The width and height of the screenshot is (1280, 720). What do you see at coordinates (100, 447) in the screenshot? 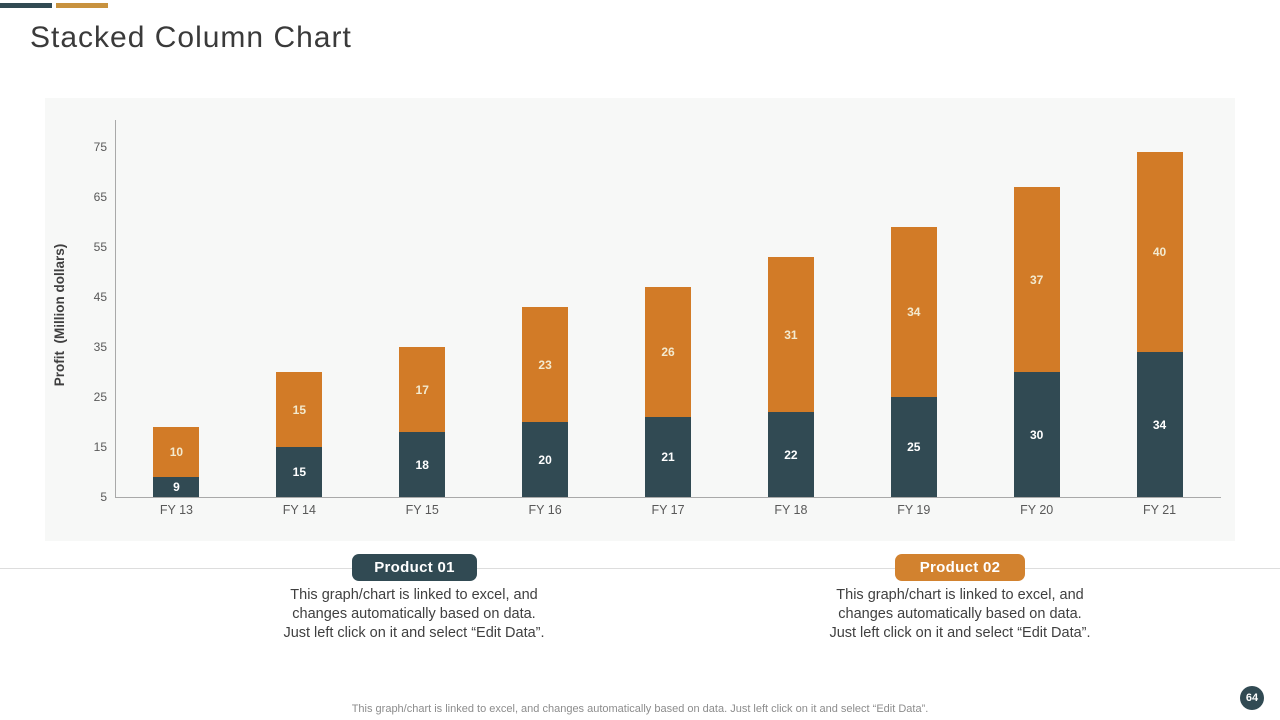
I see `y-axis-tick-label: 15` at bounding box center [100, 447].